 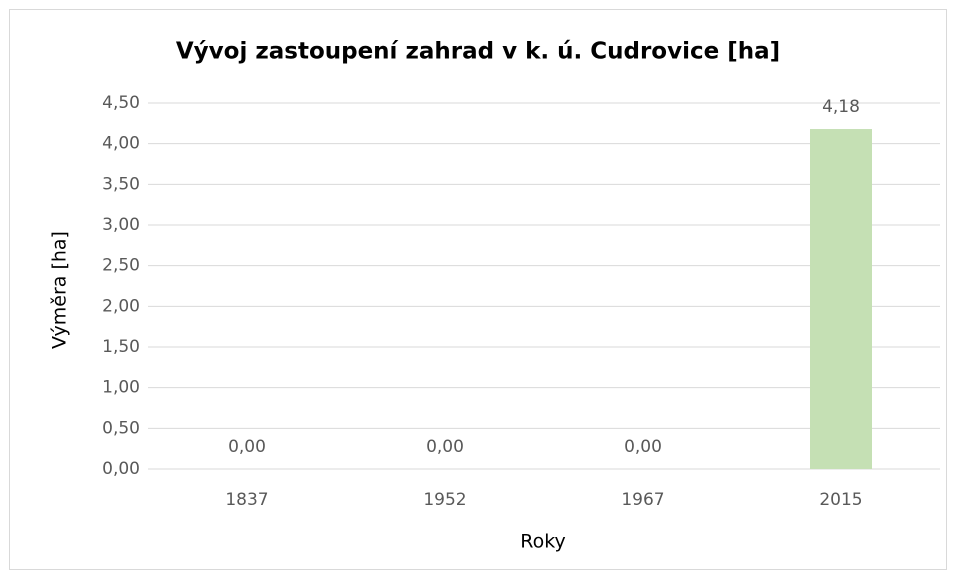 What do you see at coordinates (840, 500) in the screenshot?
I see `x-tick-label: 2015` at bounding box center [840, 500].